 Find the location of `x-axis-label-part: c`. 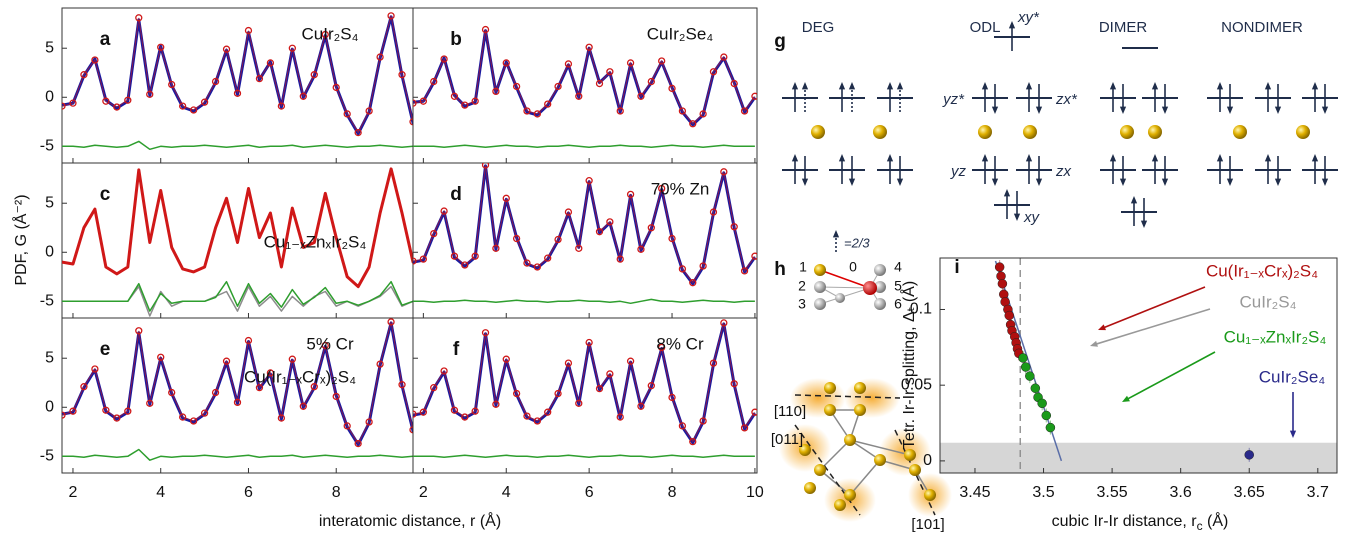

x-axis-label-part: c is located at coordinates (1200, 526).